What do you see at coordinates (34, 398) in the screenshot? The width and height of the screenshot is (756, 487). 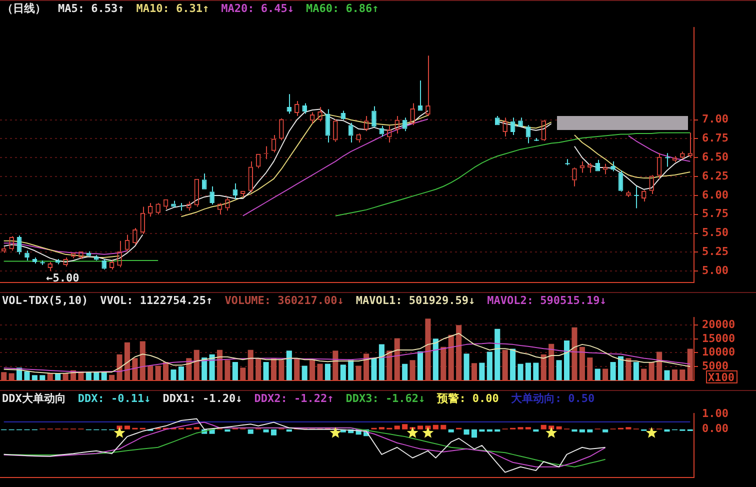 I see `chart-title: DDX大单动向` at bounding box center [34, 398].